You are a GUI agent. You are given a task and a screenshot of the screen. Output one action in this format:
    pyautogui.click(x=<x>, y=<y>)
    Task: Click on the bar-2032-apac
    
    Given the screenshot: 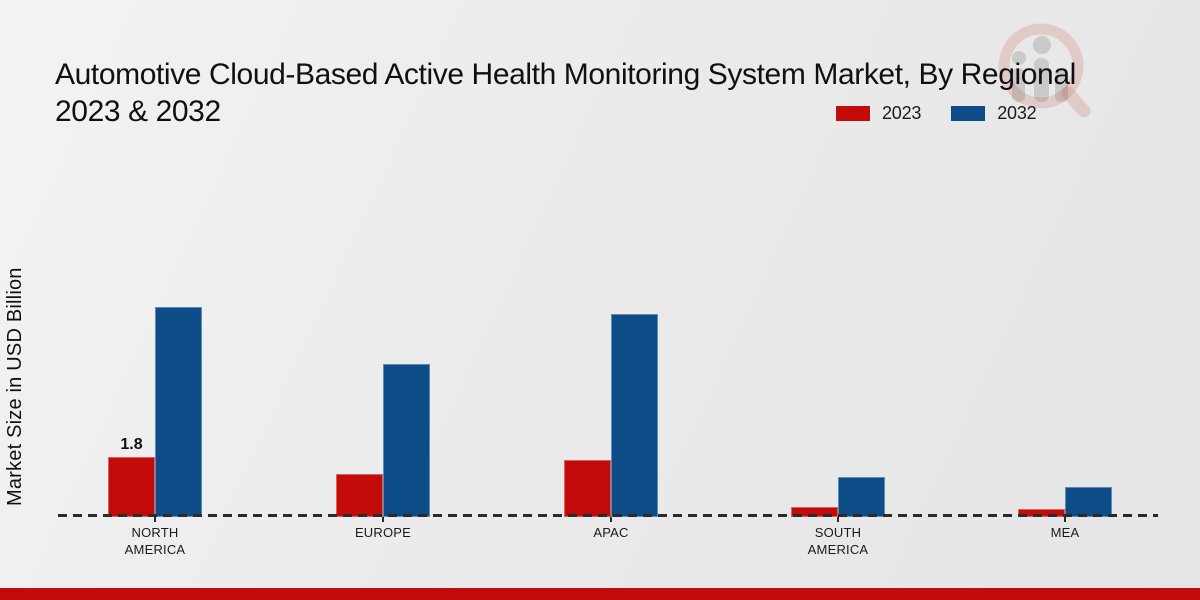 What is the action you would take?
    pyautogui.click(x=634, y=415)
    